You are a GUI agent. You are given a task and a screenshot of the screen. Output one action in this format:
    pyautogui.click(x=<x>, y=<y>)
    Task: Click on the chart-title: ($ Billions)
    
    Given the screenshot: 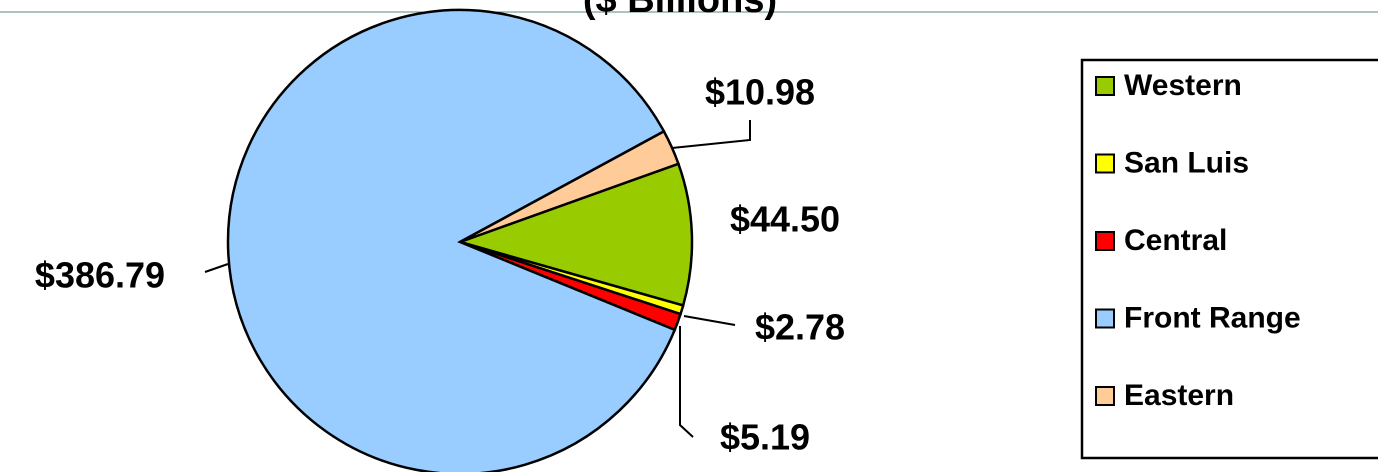 What is the action you would take?
    pyautogui.click(x=680, y=10)
    